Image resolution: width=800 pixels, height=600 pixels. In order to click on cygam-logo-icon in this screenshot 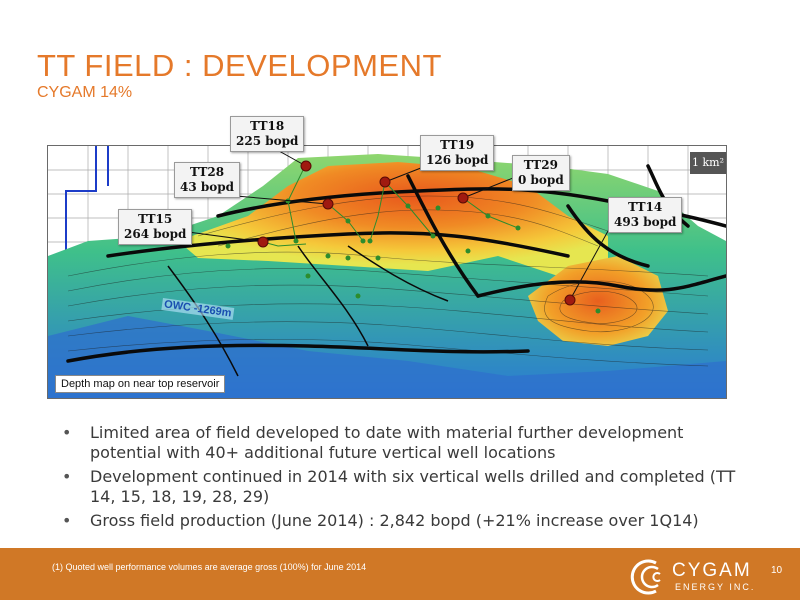, I will do `click(645, 577)`.